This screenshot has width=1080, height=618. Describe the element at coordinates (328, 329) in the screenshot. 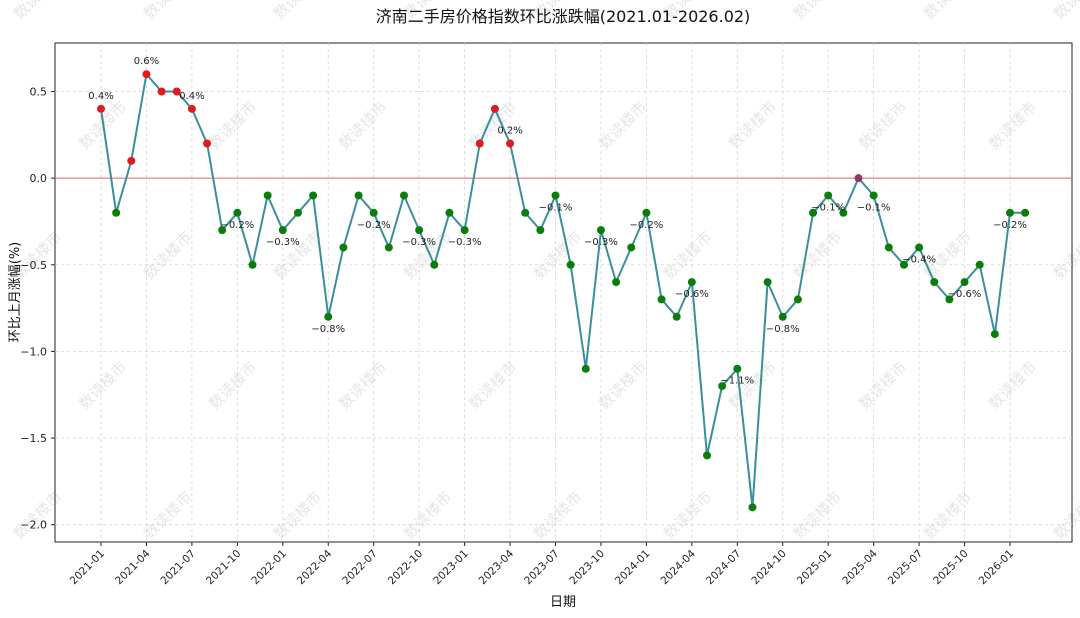

I see `data-label: −0.8%` at that location.